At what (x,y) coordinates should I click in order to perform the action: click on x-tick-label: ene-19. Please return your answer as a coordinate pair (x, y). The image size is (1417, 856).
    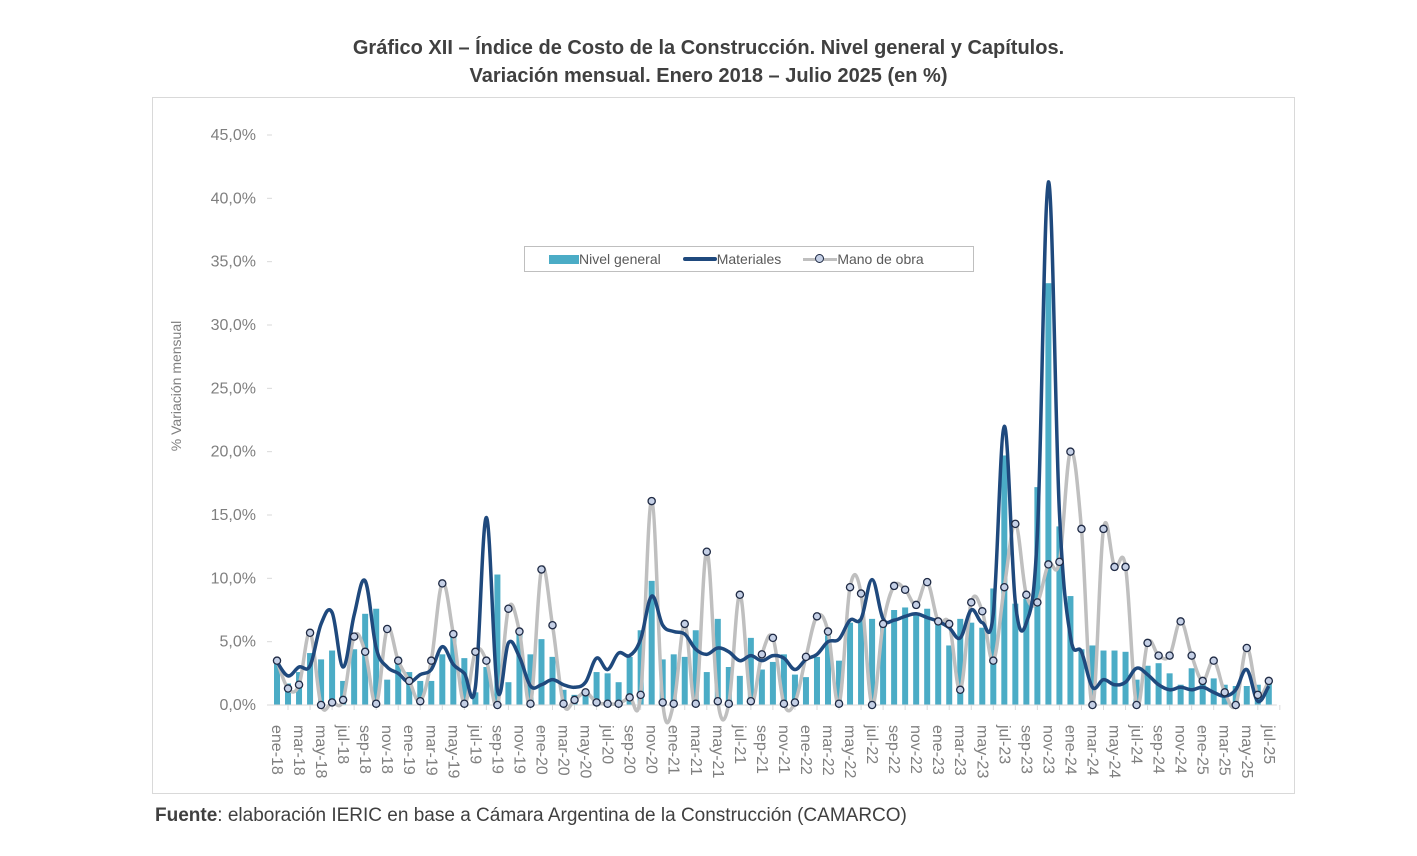
    Looking at the image, I should click on (408, 750).